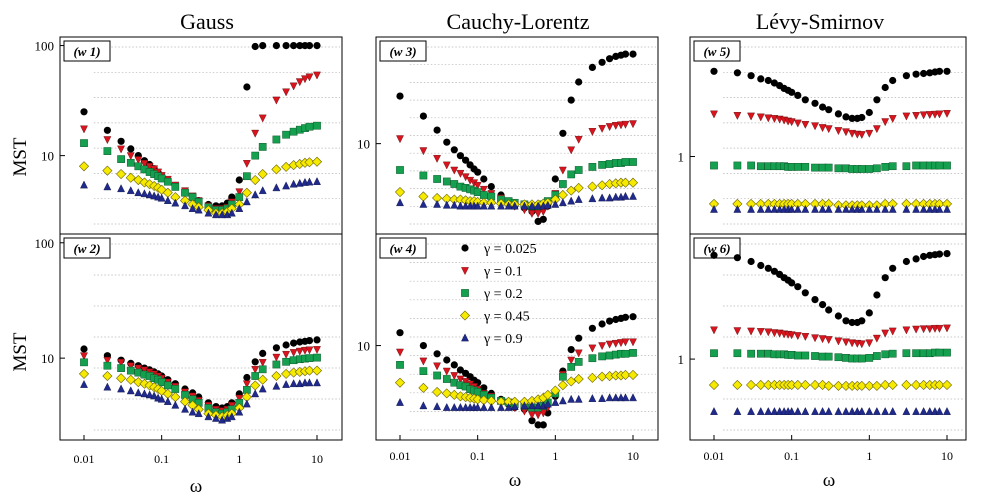 This screenshot has width=986, height=498. Describe the element at coordinates (508, 135) in the screenshot. I see `panel-w3: 10 (w 3)` at that location.